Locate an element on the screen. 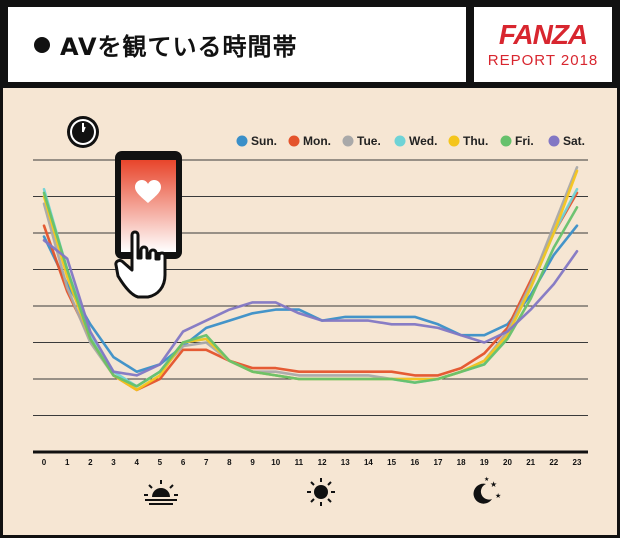  x-tick-label: 18 is located at coordinates (461, 462).